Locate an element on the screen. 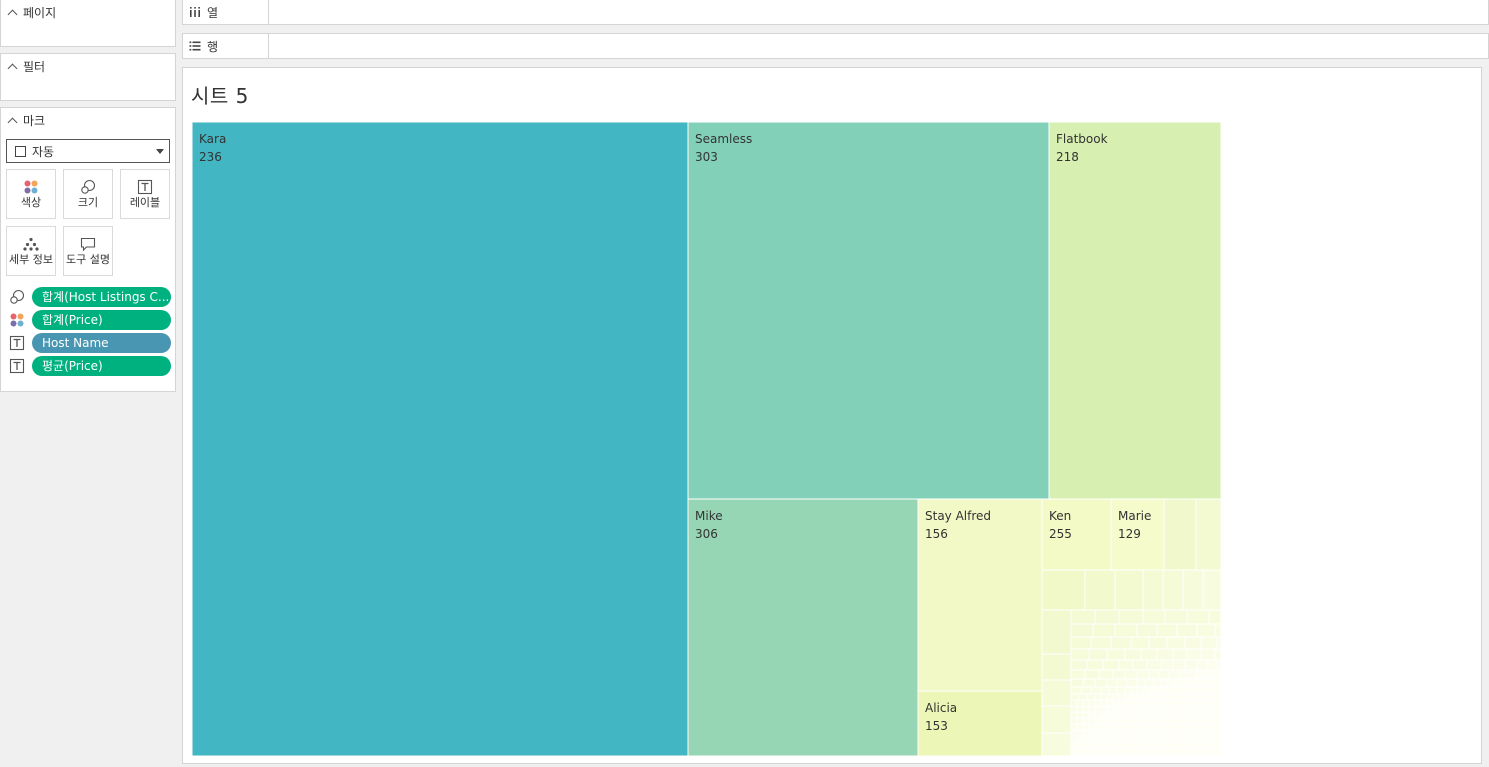 The height and width of the screenshot is (767, 1489). columns-drop-area is located at coordinates (878, 12).